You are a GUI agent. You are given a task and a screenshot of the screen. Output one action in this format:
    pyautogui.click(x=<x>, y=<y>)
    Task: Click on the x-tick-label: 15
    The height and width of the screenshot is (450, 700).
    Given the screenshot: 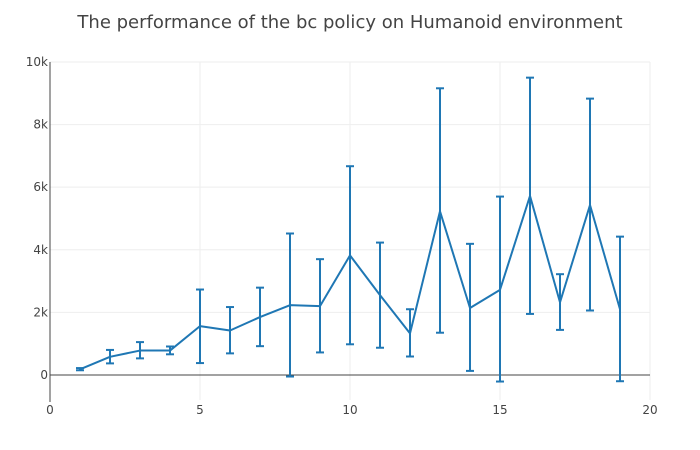 What is the action you would take?
    pyautogui.click(x=499, y=410)
    